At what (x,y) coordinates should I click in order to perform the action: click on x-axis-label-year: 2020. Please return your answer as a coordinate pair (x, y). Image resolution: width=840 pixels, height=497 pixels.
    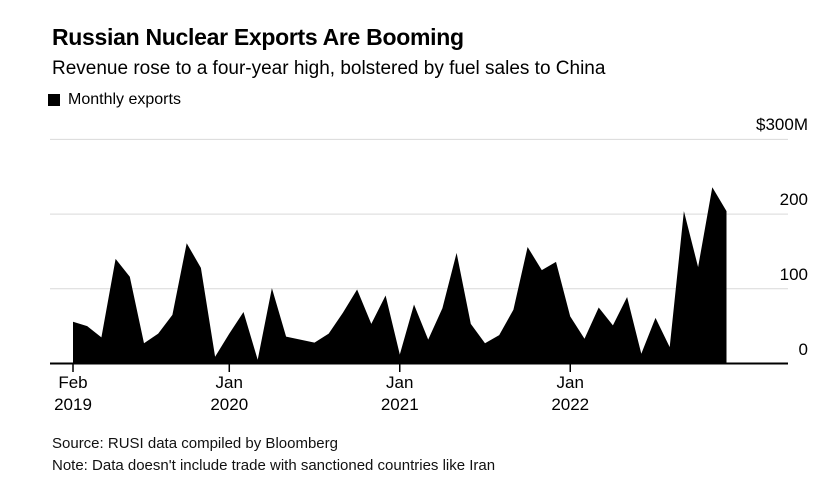
    Looking at the image, I should click on (229, 404).